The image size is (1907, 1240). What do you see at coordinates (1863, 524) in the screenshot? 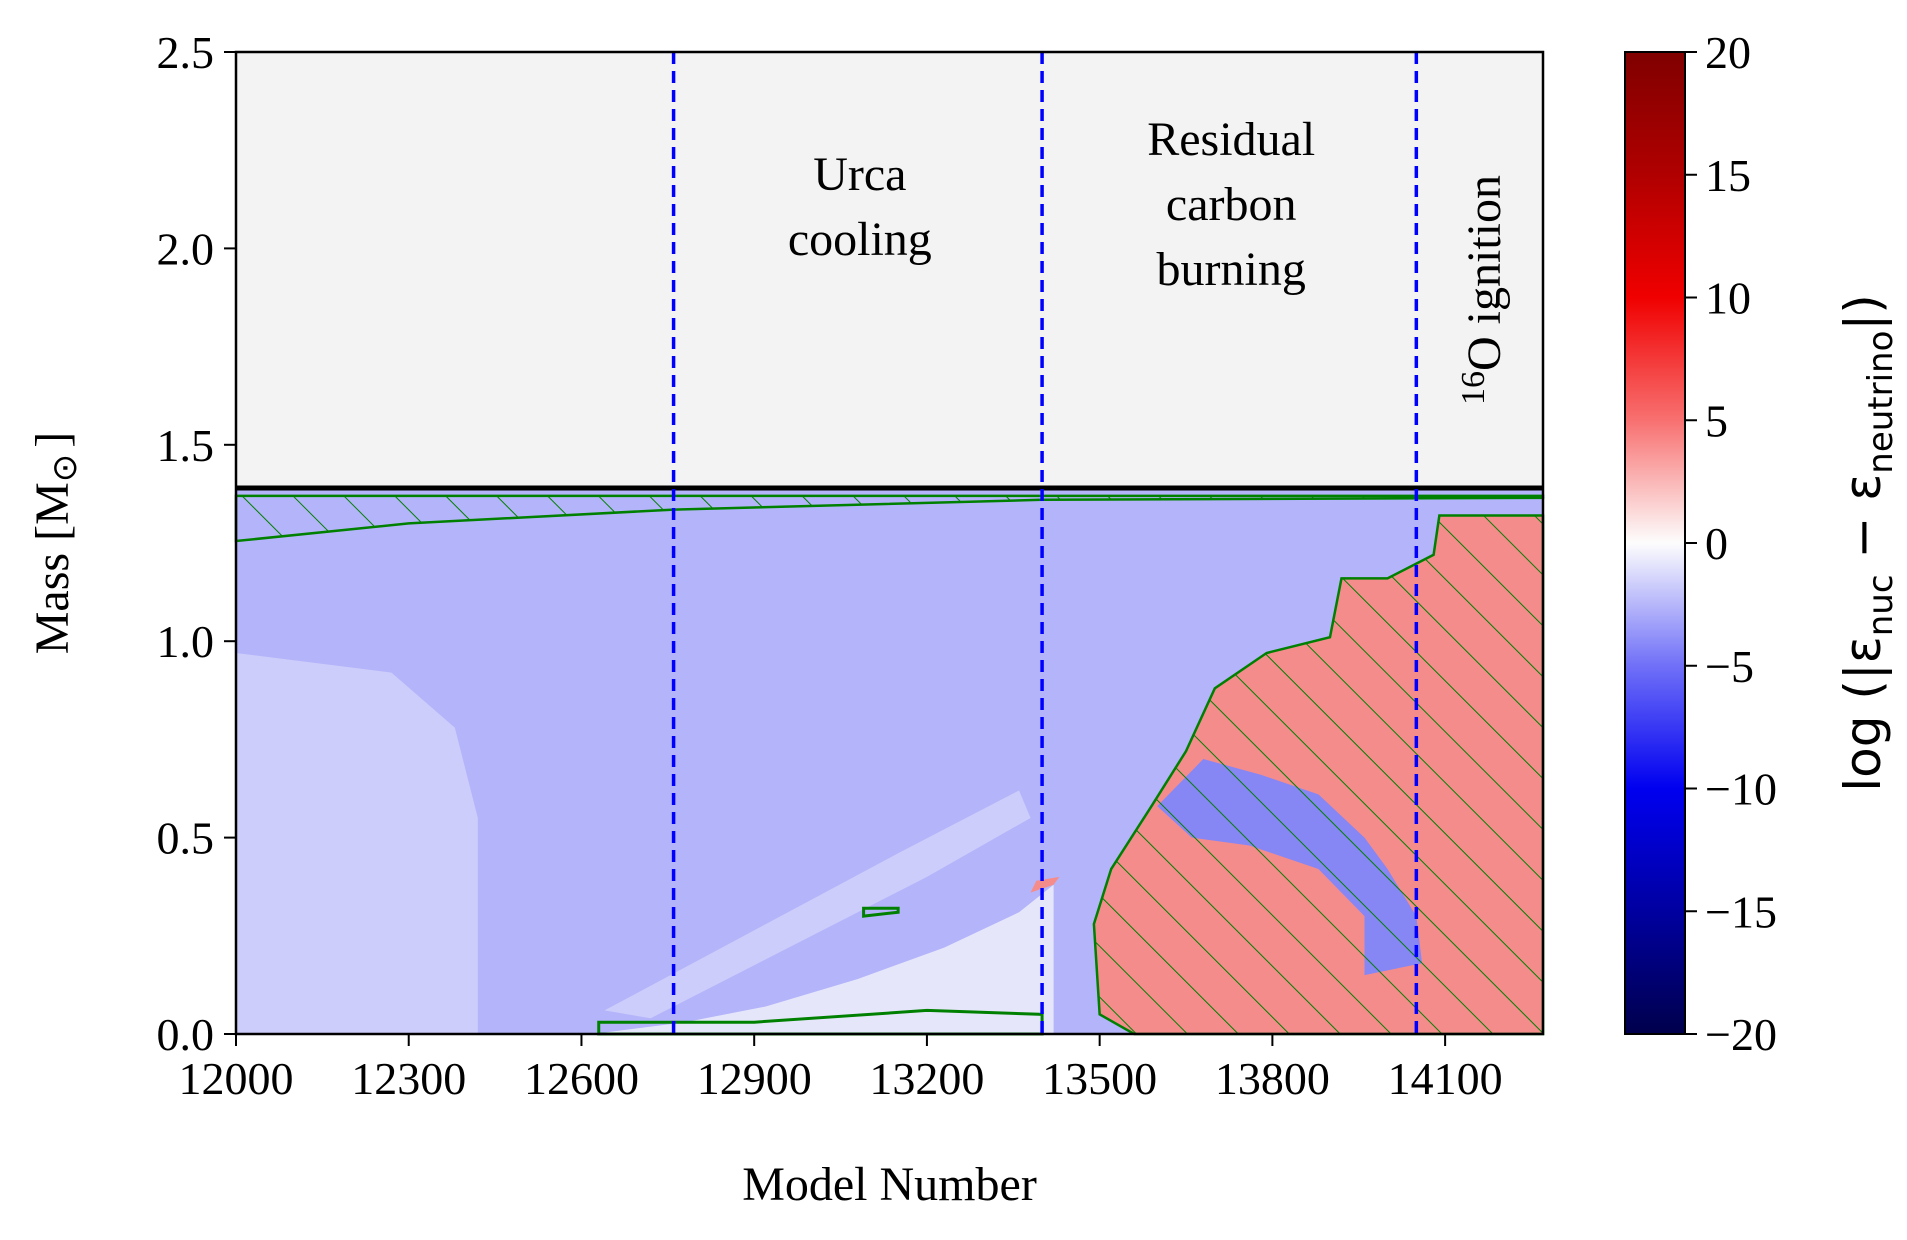
I see `colorbar-label-mid: − ε` at bounding box center [1863, 524].